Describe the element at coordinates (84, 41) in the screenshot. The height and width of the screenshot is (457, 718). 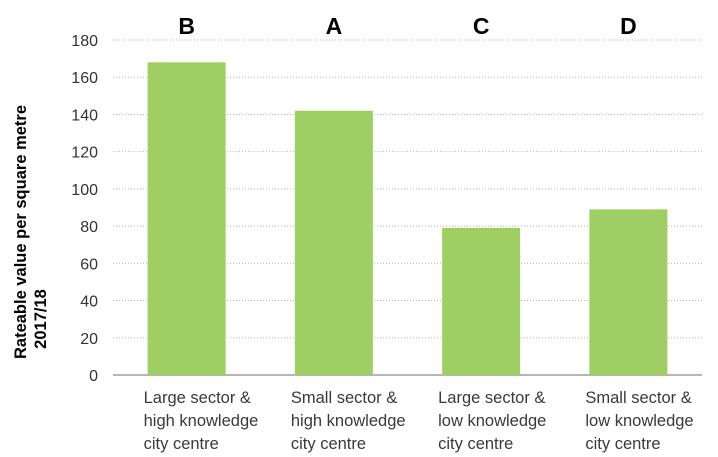
I see `y-tick-label: 180` at that location.